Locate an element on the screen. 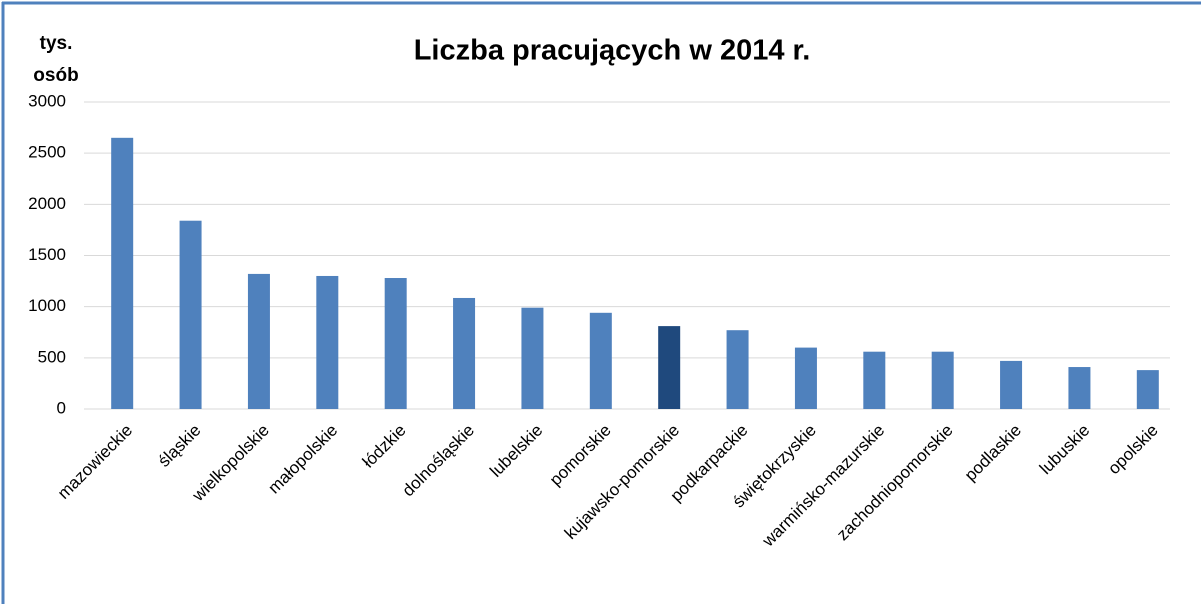  chart-title: Liczba pracujących w 2014 r. is located at coordinates (612, 51).